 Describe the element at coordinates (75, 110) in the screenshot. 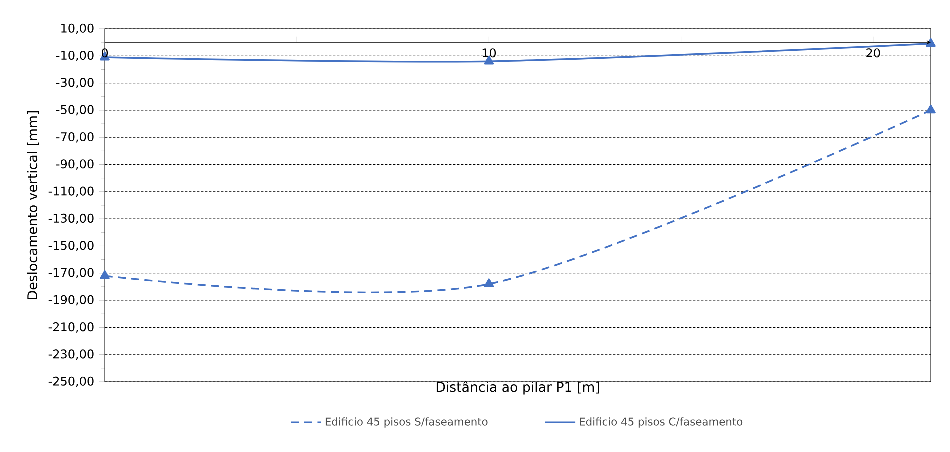

I see `y-tick-label: -50,00` at that location.